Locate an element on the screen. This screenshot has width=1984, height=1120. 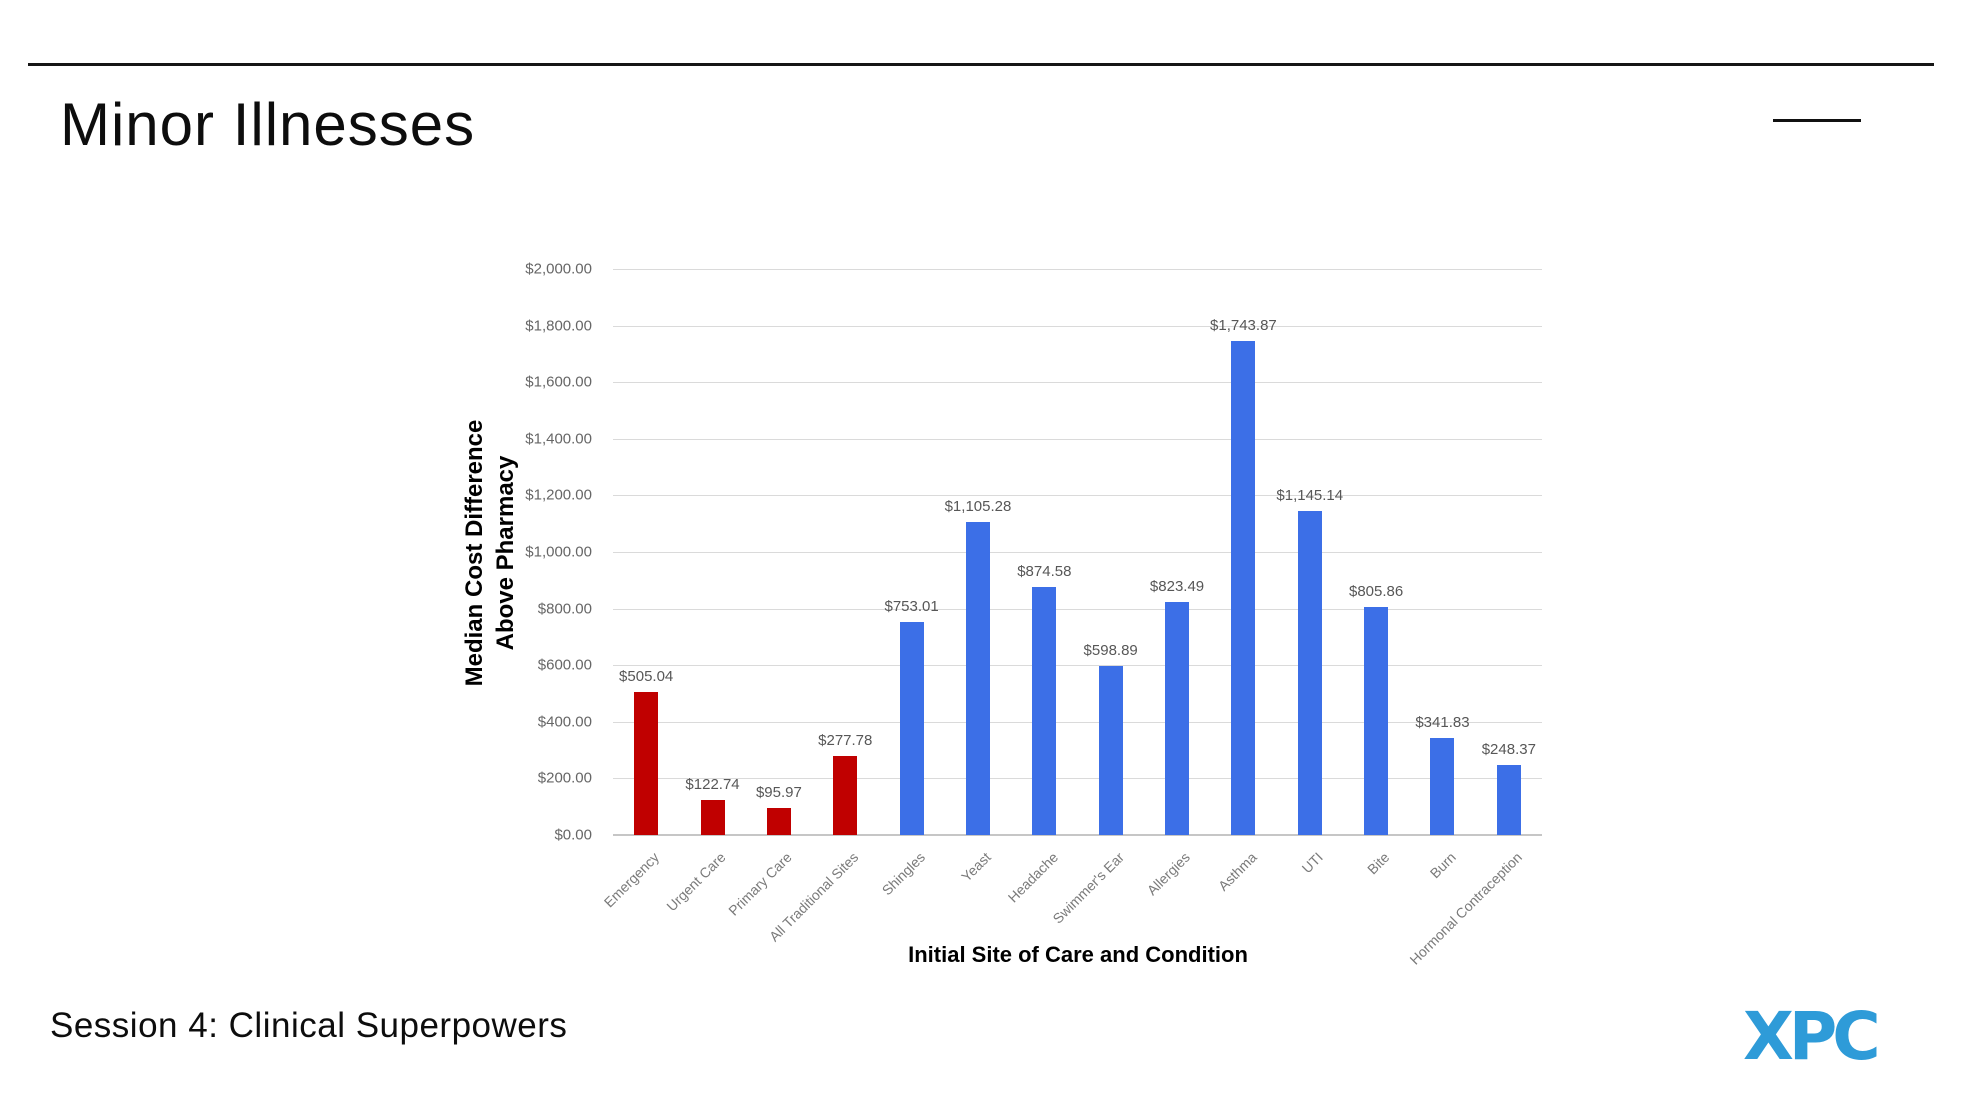
bar-value-label: $598.89 is located at coordinates (1110, 650).